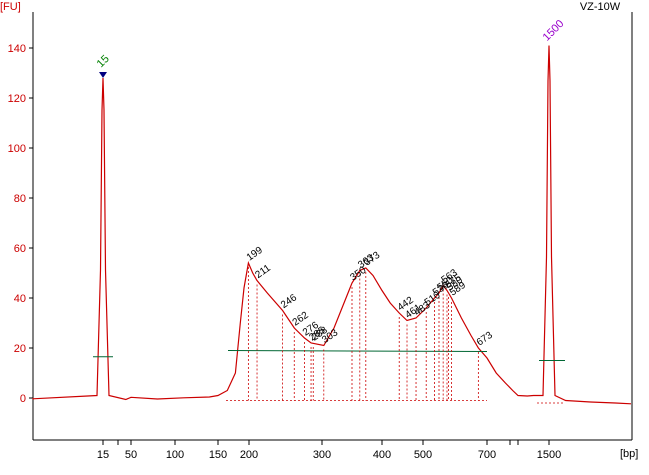 The height and width of the screenshot is (475, 649). I want to click on y-axis-unit-label: [FU], so click(10, 7).